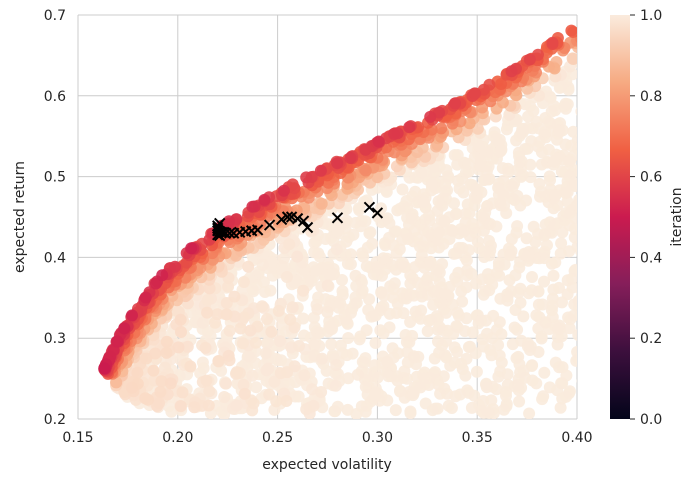  What do you see at coordinates (55, 258) in the screenshot?
I see `y-tick-label: 0.4` at bounding box center [55, 258].